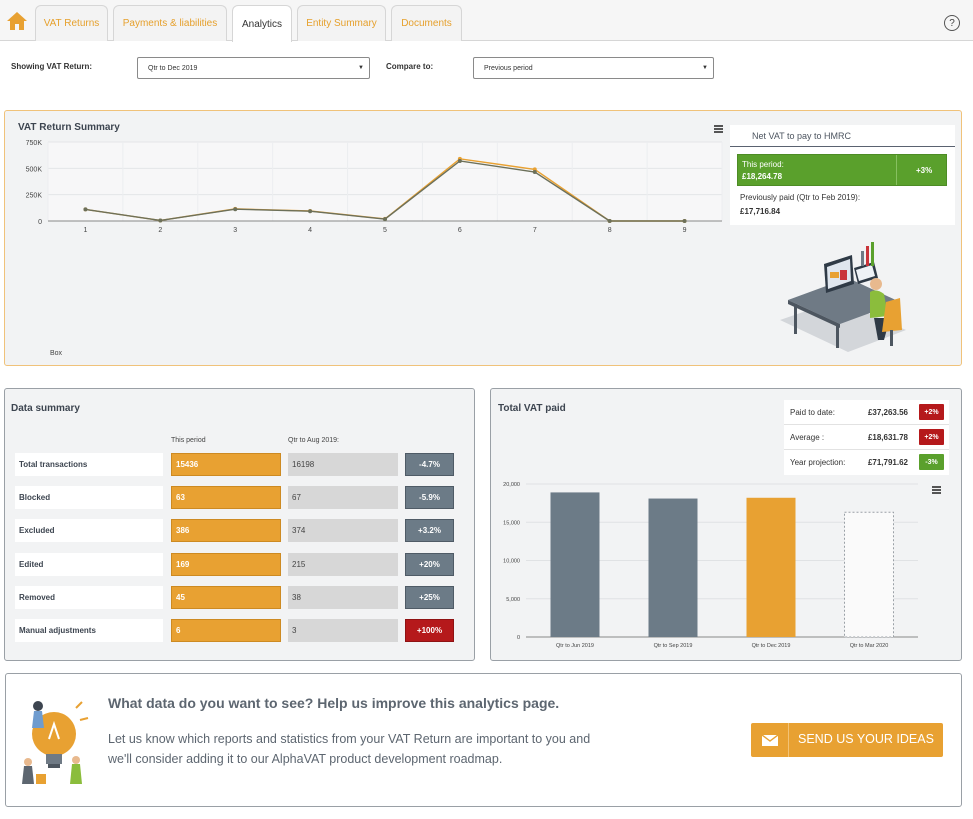 The width and height of the screenshot is (973, 819). What do you see at coordinates (226, 597) in the screenshot?
I see `summary-row-this-period: 45` at bounding box center [226, 597].